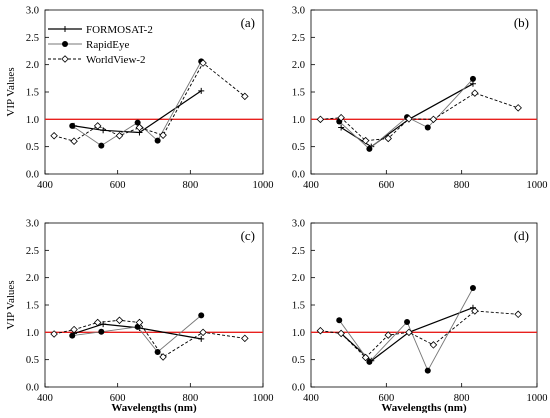  I want to click on panel-label: (d), so click(521, 235).